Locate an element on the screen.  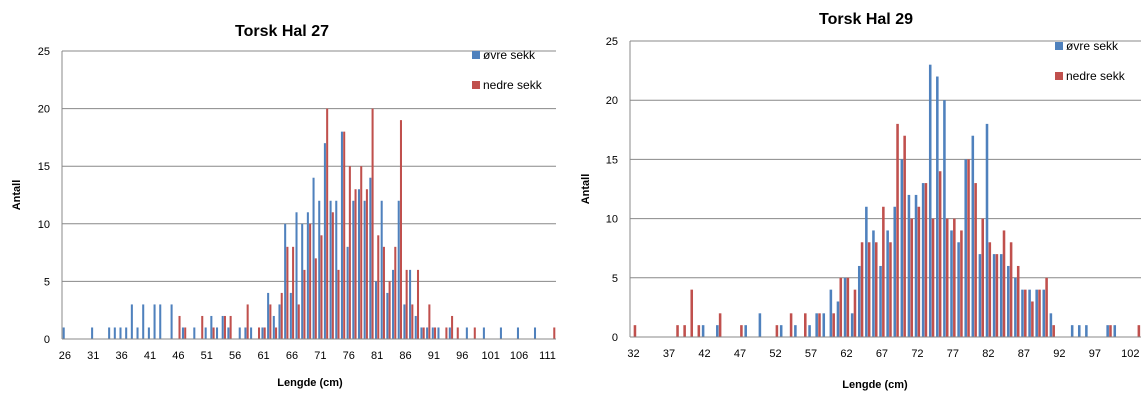
legend: øvre sekk nedre sekk is located at coordinates (1090, 61).